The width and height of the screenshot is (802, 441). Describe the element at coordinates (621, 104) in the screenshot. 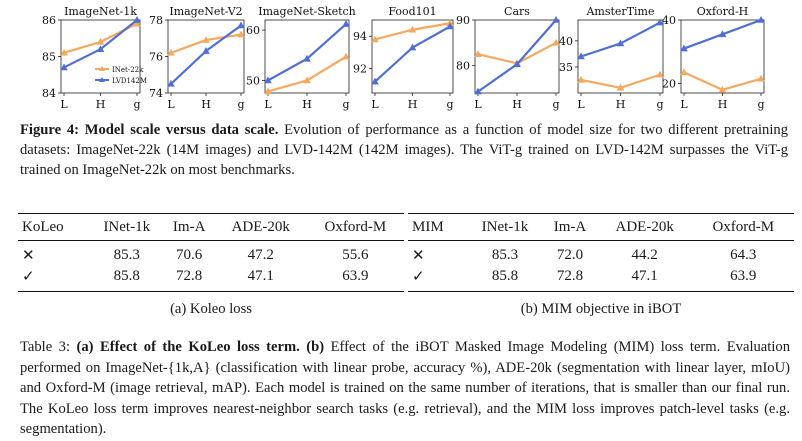

I see `amstertime-xtick-label: H` at that location.